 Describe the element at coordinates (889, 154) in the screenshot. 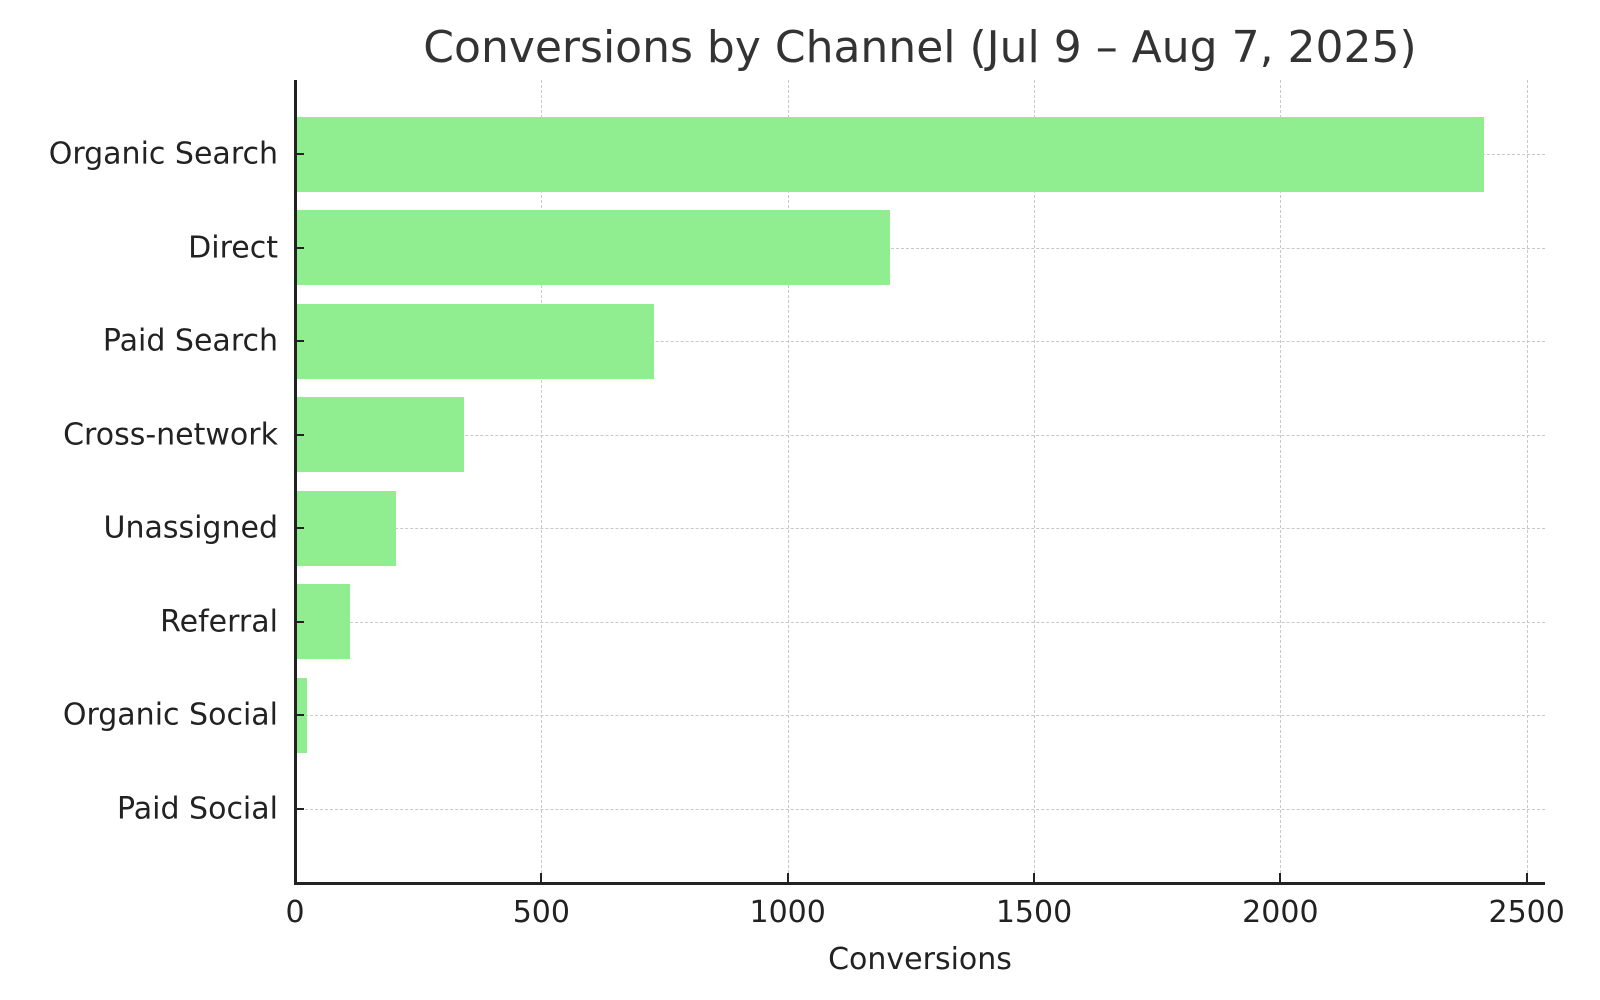

I see `bar-organic-search` at that location.